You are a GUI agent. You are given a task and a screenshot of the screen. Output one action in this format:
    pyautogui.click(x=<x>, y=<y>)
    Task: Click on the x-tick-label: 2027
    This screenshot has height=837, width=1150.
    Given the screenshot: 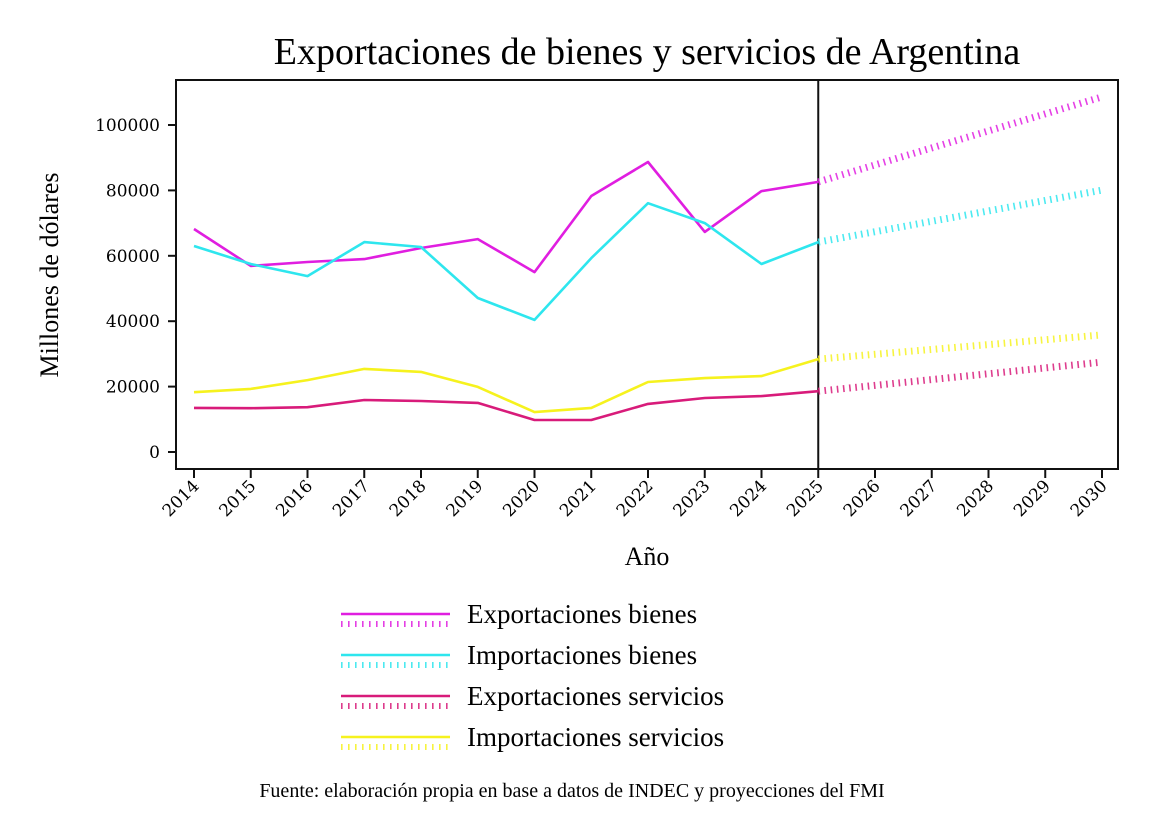 What is the action you would take?
    pyautogui.click(x=919, y=498)
    